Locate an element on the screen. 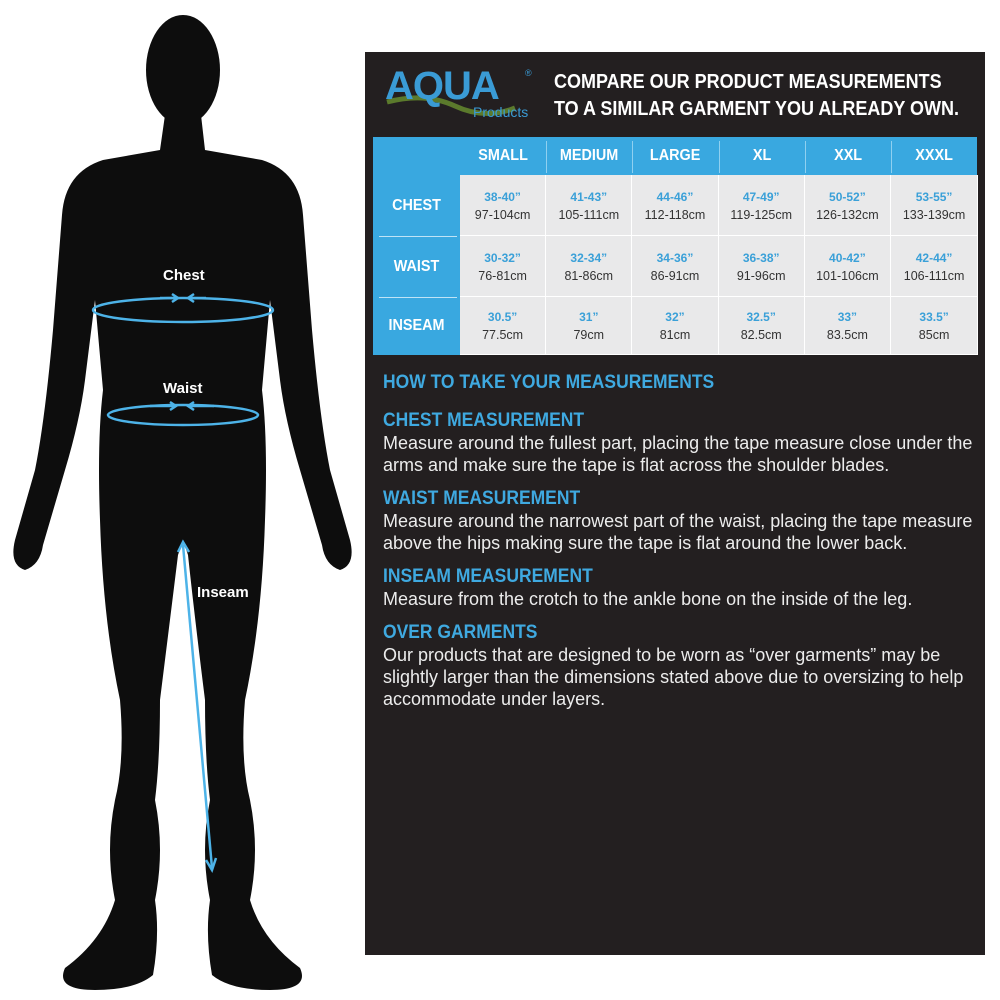  inches-value: 31” is located at coordinates (589, 317).